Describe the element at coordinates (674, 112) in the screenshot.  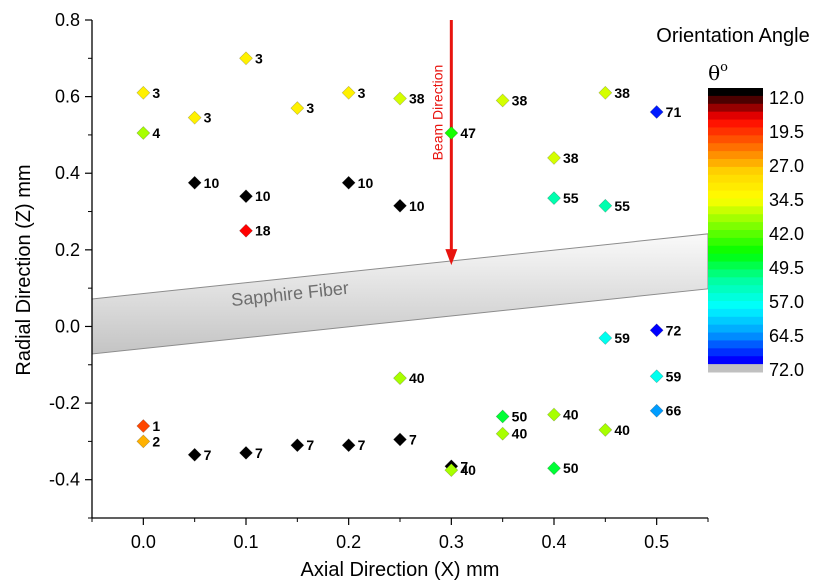
I see `data-point-label: 71` at that location.